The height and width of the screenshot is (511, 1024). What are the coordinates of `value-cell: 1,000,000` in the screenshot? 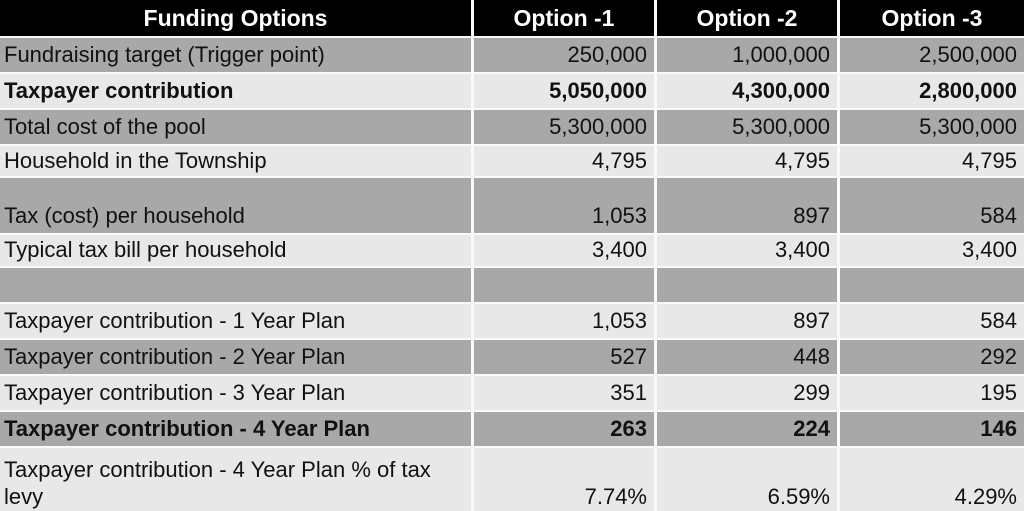 It's located at (748, 56).